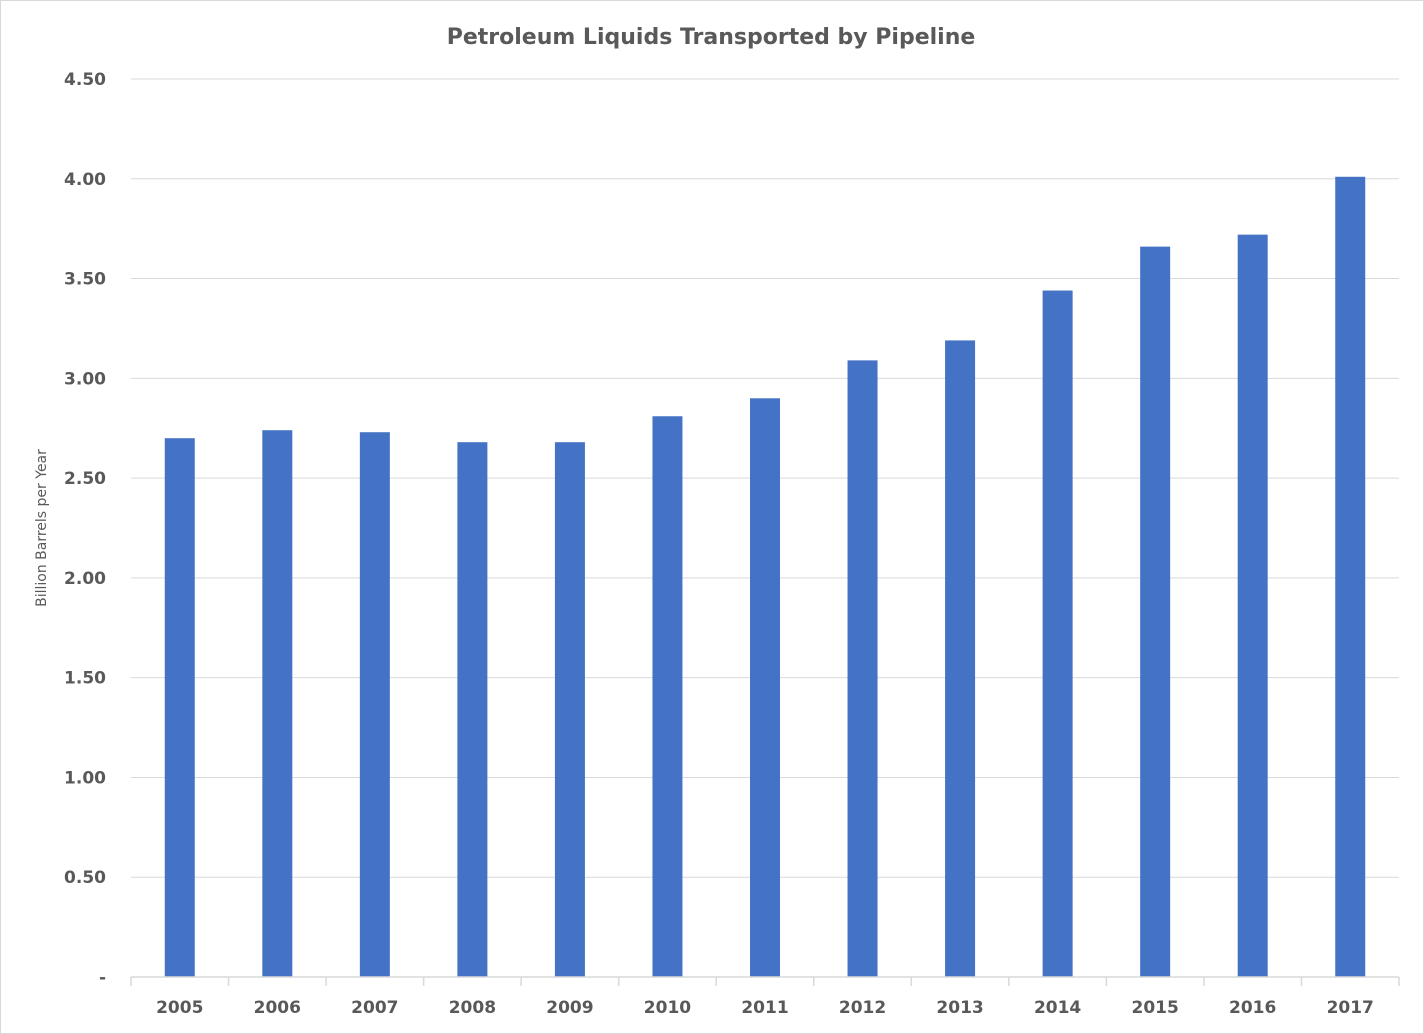  What do you see at coordinates (85, 778) in the screenshot?
I see `y-tick-label: 1.00` at bounding box center [85, 778].